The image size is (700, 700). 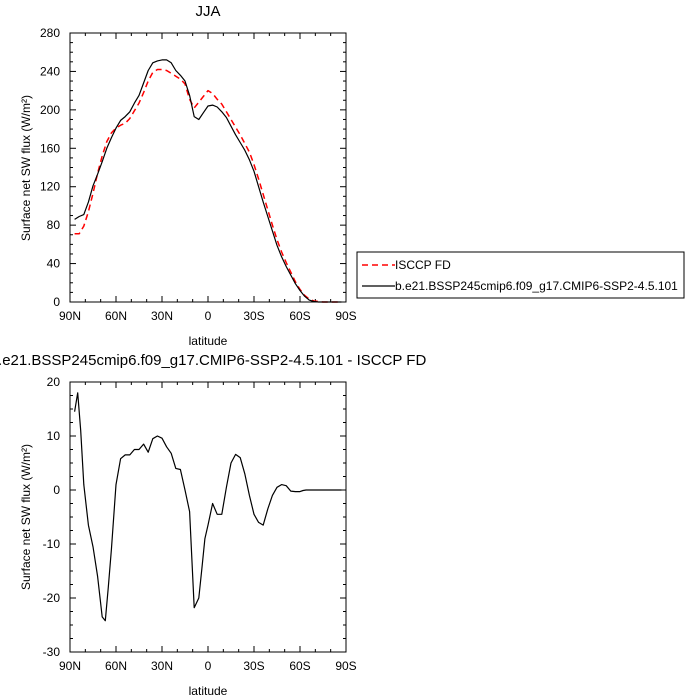 What do you see at coordinates (253, 666) in the screenshot?
I see `bottom-x-tick-label: 30S` at bounding box center [253, 666].